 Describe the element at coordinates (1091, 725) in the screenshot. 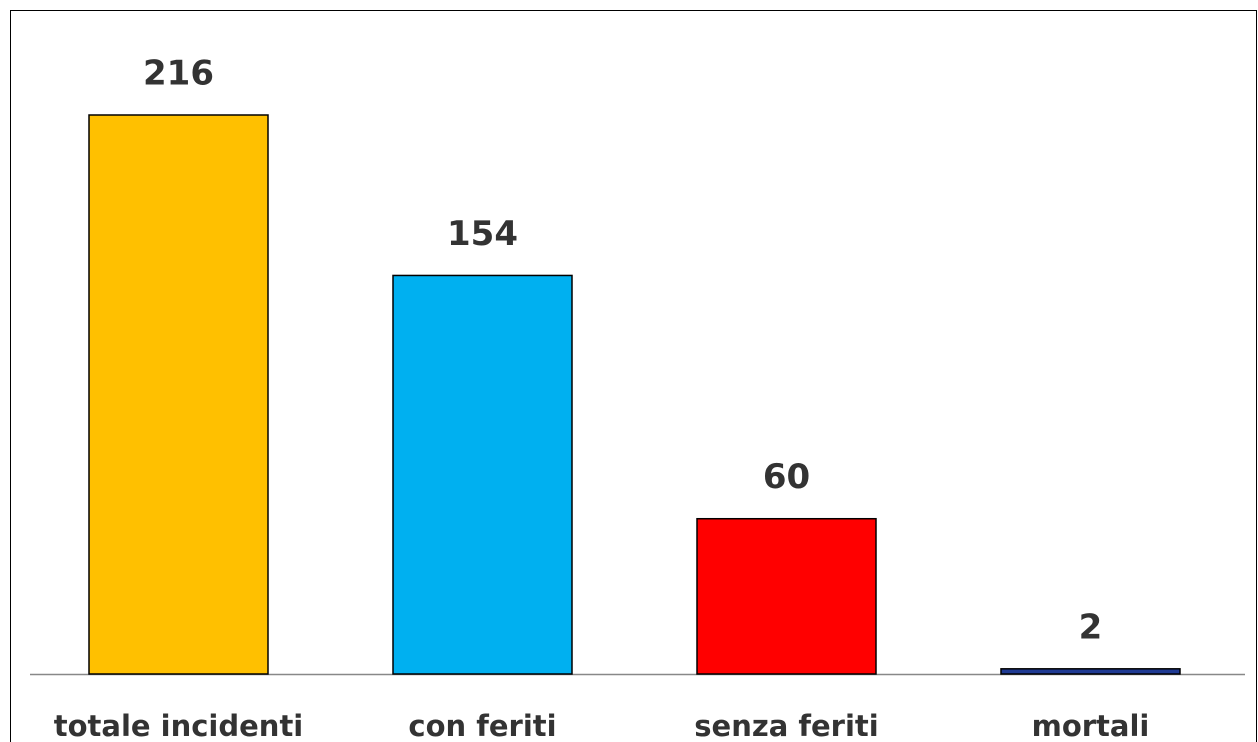

I see `x-tick-label: mortali` at that location.